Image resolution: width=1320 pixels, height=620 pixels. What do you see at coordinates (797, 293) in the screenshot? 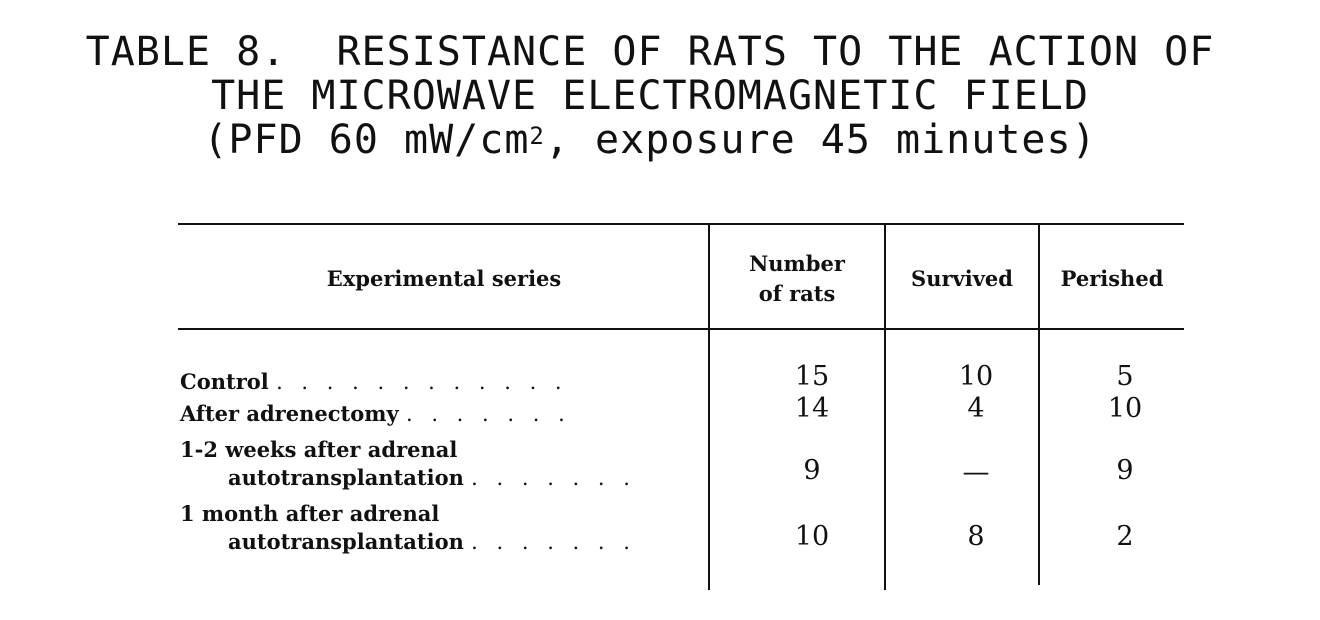
I see `header-number-line2: of rats` at bounding box center [797, 293].